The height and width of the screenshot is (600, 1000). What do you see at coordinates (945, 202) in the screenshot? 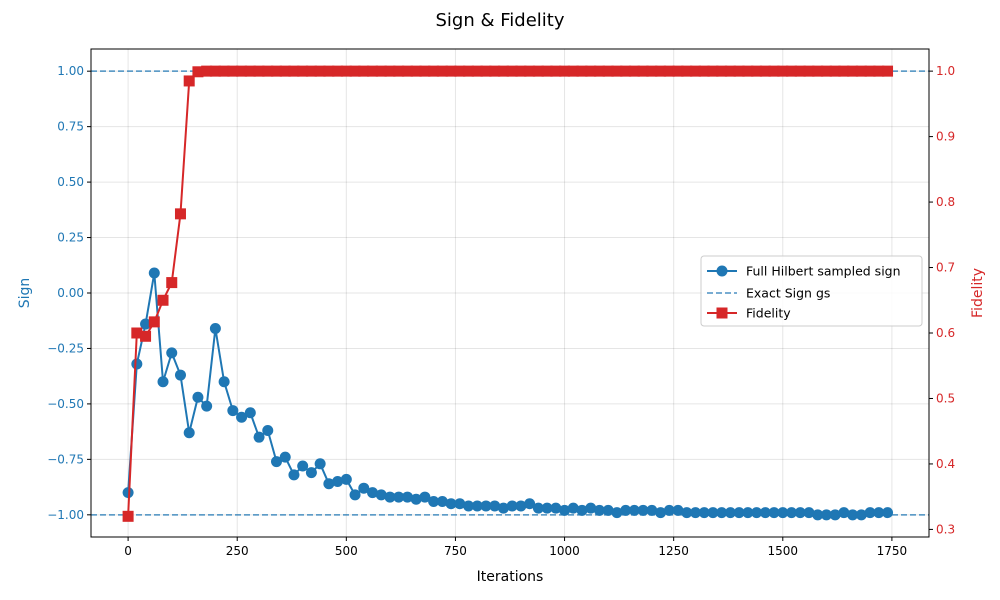
I see `y-right-tick-label: 0.8` at bounding box center [945, 202].